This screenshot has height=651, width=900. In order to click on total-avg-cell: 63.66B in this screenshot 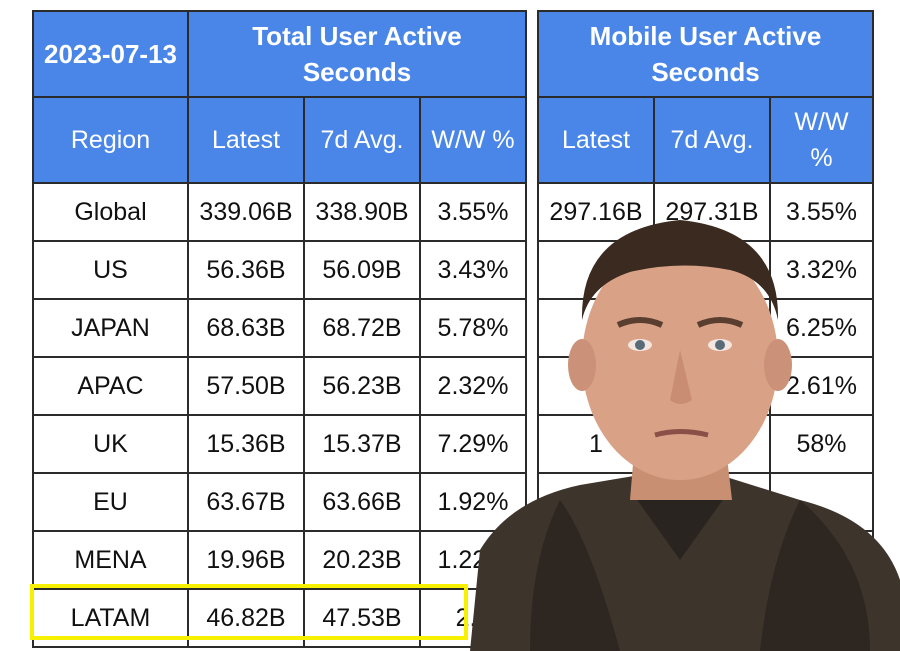, I will do `click(362, 502)`.